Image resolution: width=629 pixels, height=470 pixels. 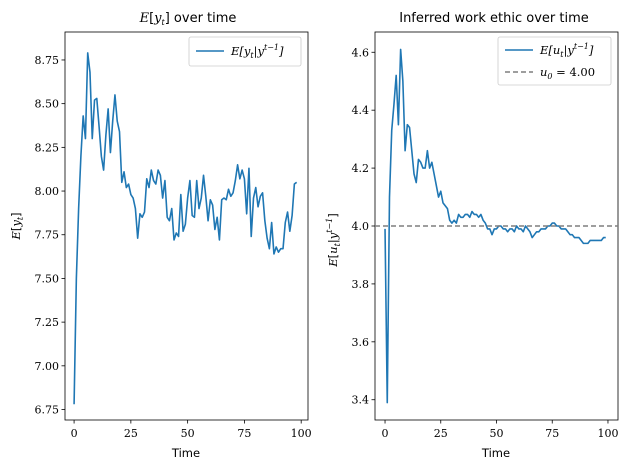 I want to click on left-x-tick-label-3: 75, so click(x=244, y=433).